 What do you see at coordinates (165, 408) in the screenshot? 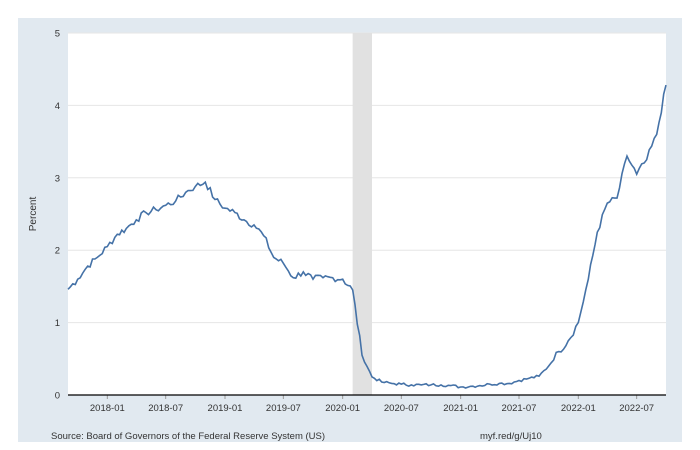
I see `x-tick-label: 2018-07` at bounding box center [165, 408].